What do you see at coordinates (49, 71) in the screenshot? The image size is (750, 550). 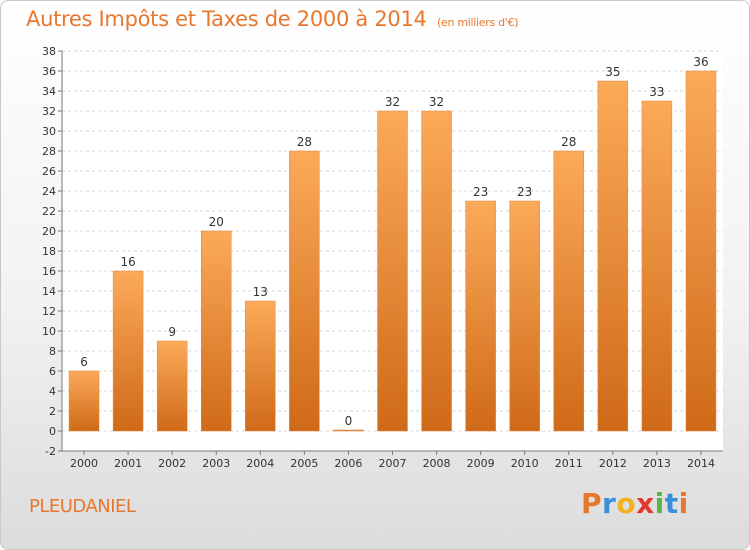 I see `y-tick-label: 36` at bounding box center [49, 71].